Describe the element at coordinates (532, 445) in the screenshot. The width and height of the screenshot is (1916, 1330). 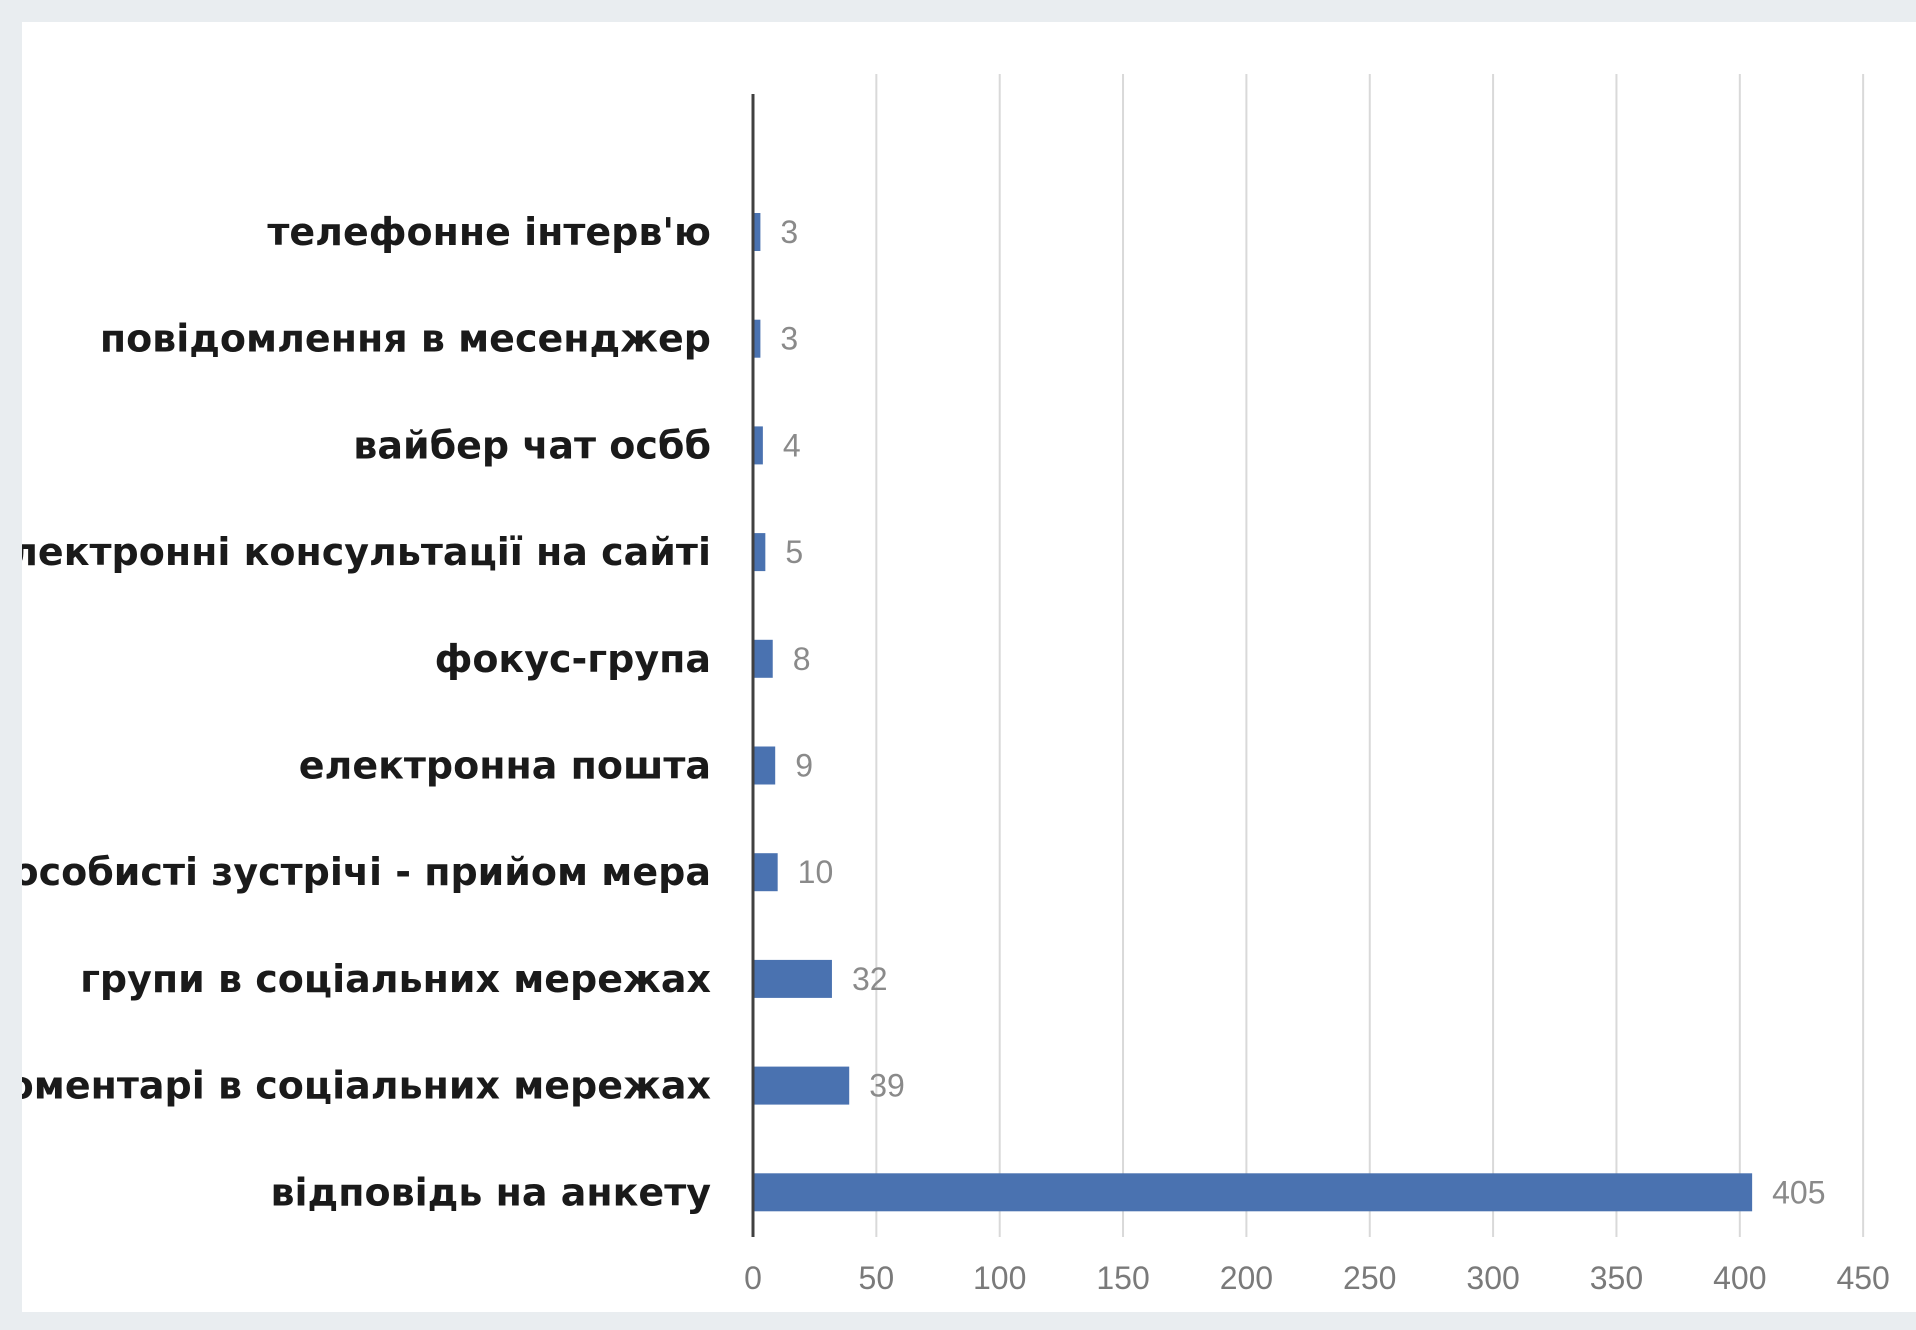
I see `category-label: вайбер чат осбб` at that location.